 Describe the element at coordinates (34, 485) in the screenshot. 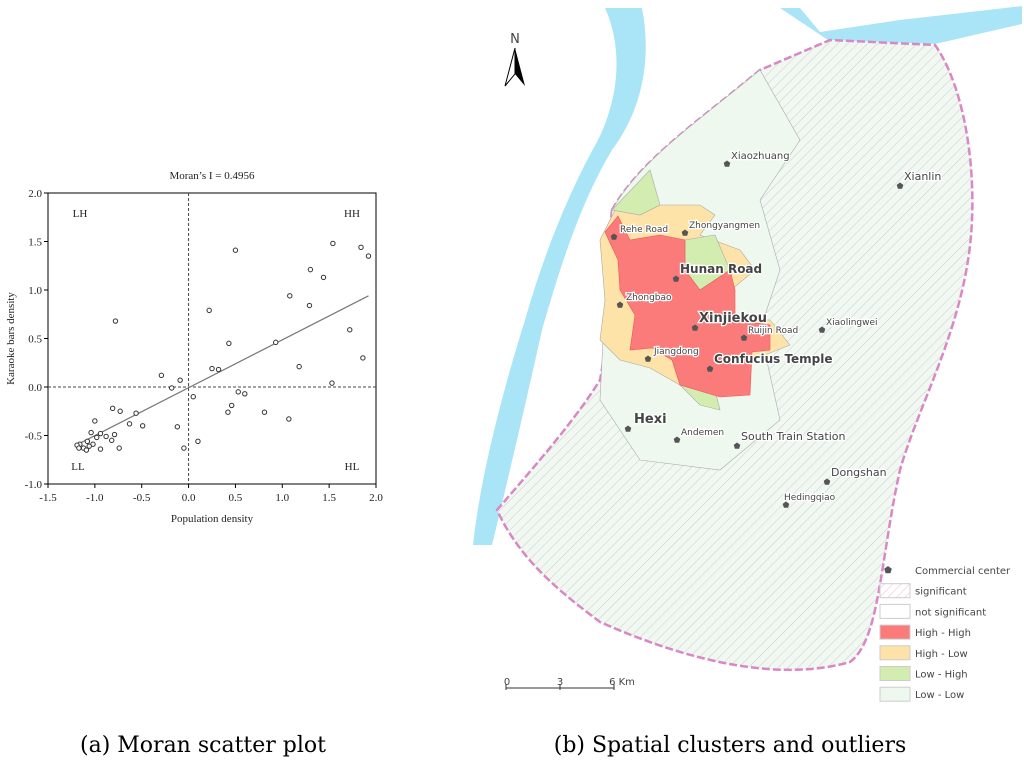

I see `y-tick-label: -1.0` at that location.